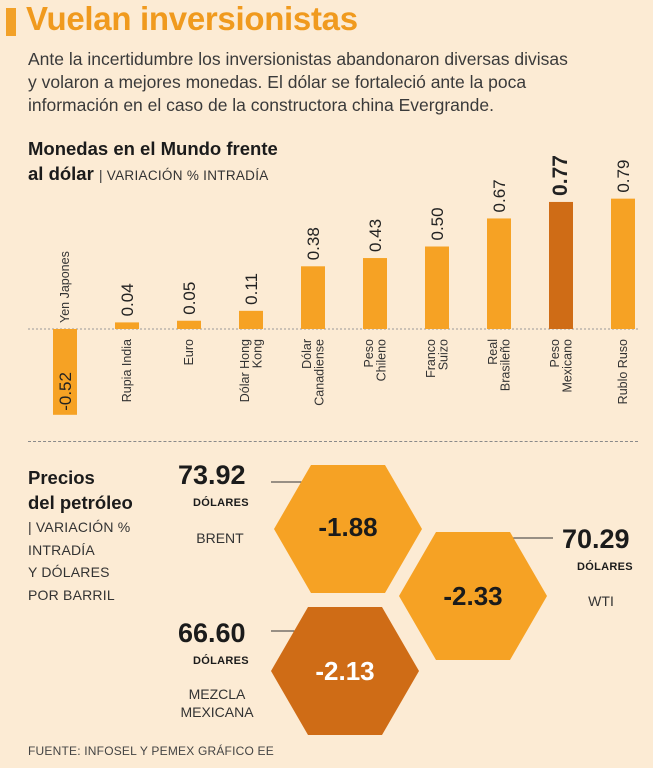 This screenshot has width=653, height=768. What do you see at coordinates (375, 235) in the screenshot?
I see `value-label: 0.43` at bounding box center [375, 235].